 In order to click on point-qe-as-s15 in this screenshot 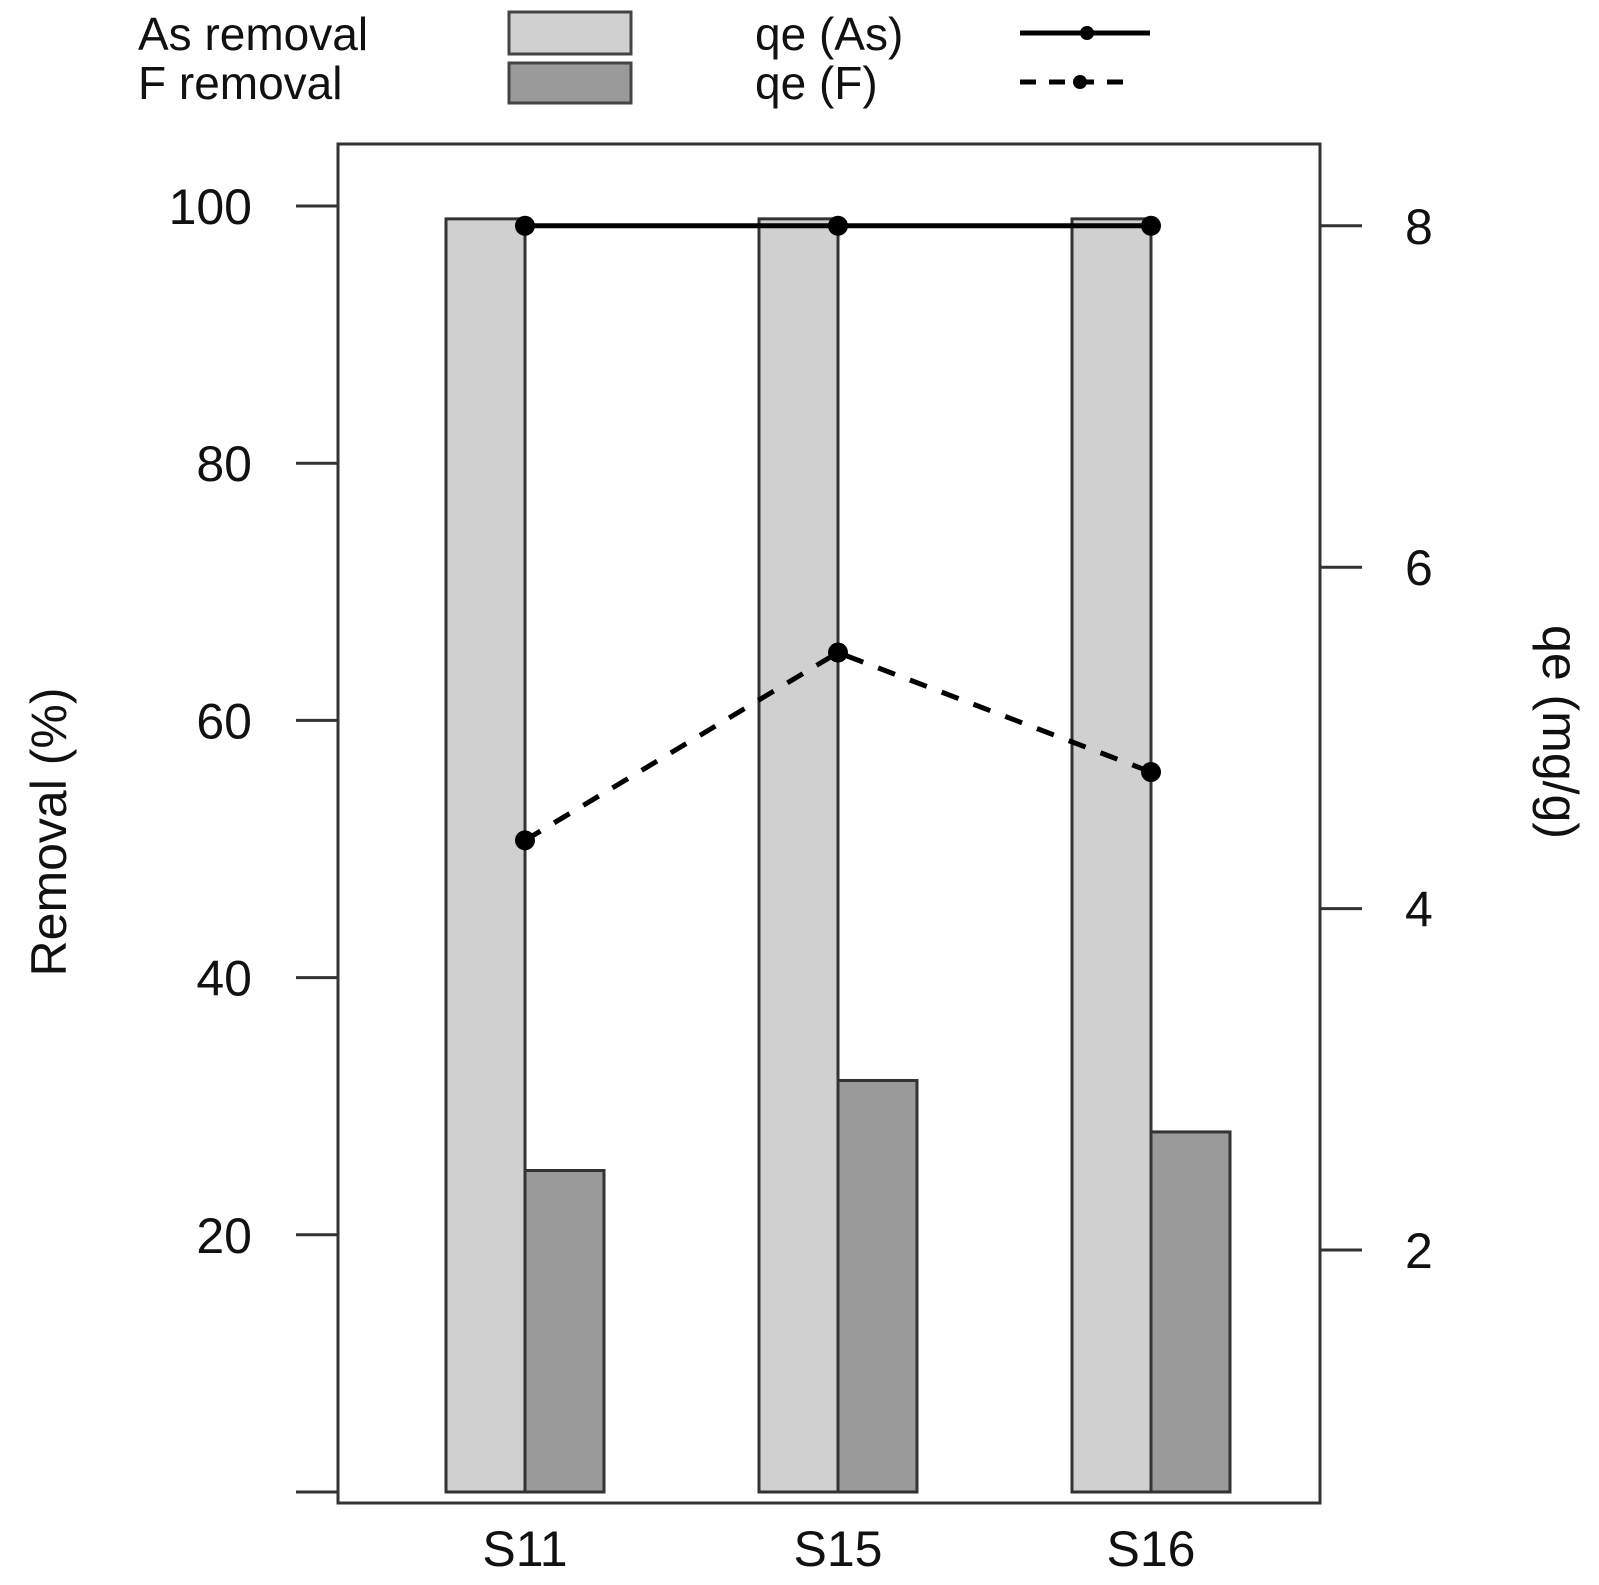, I will do `click(838, 225)`.